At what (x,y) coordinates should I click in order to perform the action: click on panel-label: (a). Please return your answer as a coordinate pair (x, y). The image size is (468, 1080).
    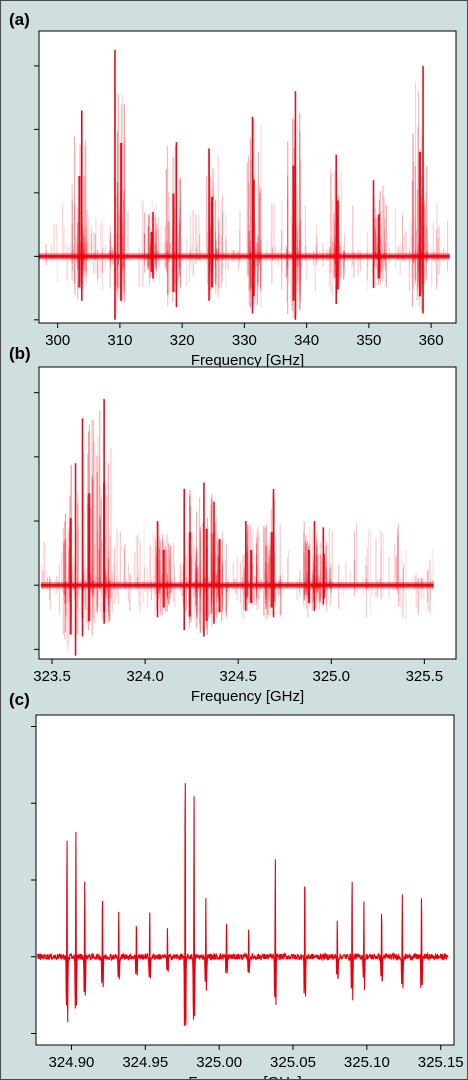
    Looking at the image, I should click on (19, 19).